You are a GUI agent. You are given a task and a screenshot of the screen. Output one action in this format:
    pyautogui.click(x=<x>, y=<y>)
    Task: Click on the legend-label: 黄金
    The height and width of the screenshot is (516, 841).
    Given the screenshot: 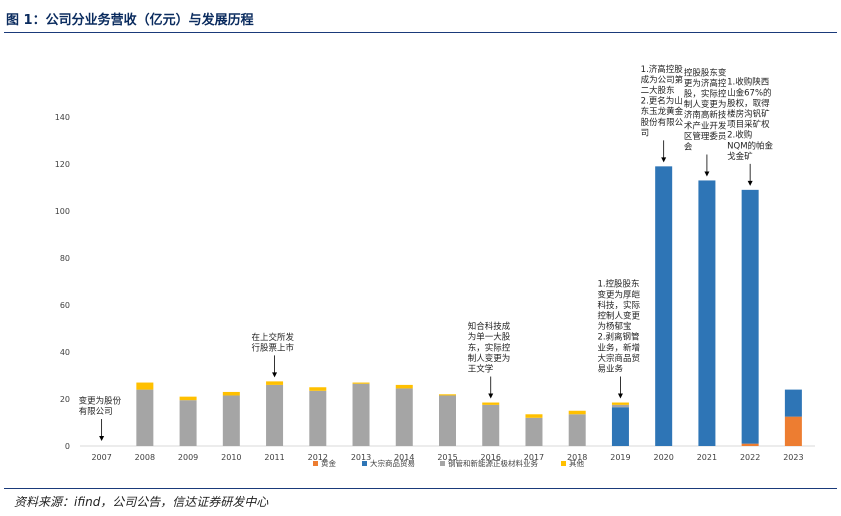 What is the action you would take?
    pyautogui.click(x=328, y=463)
    